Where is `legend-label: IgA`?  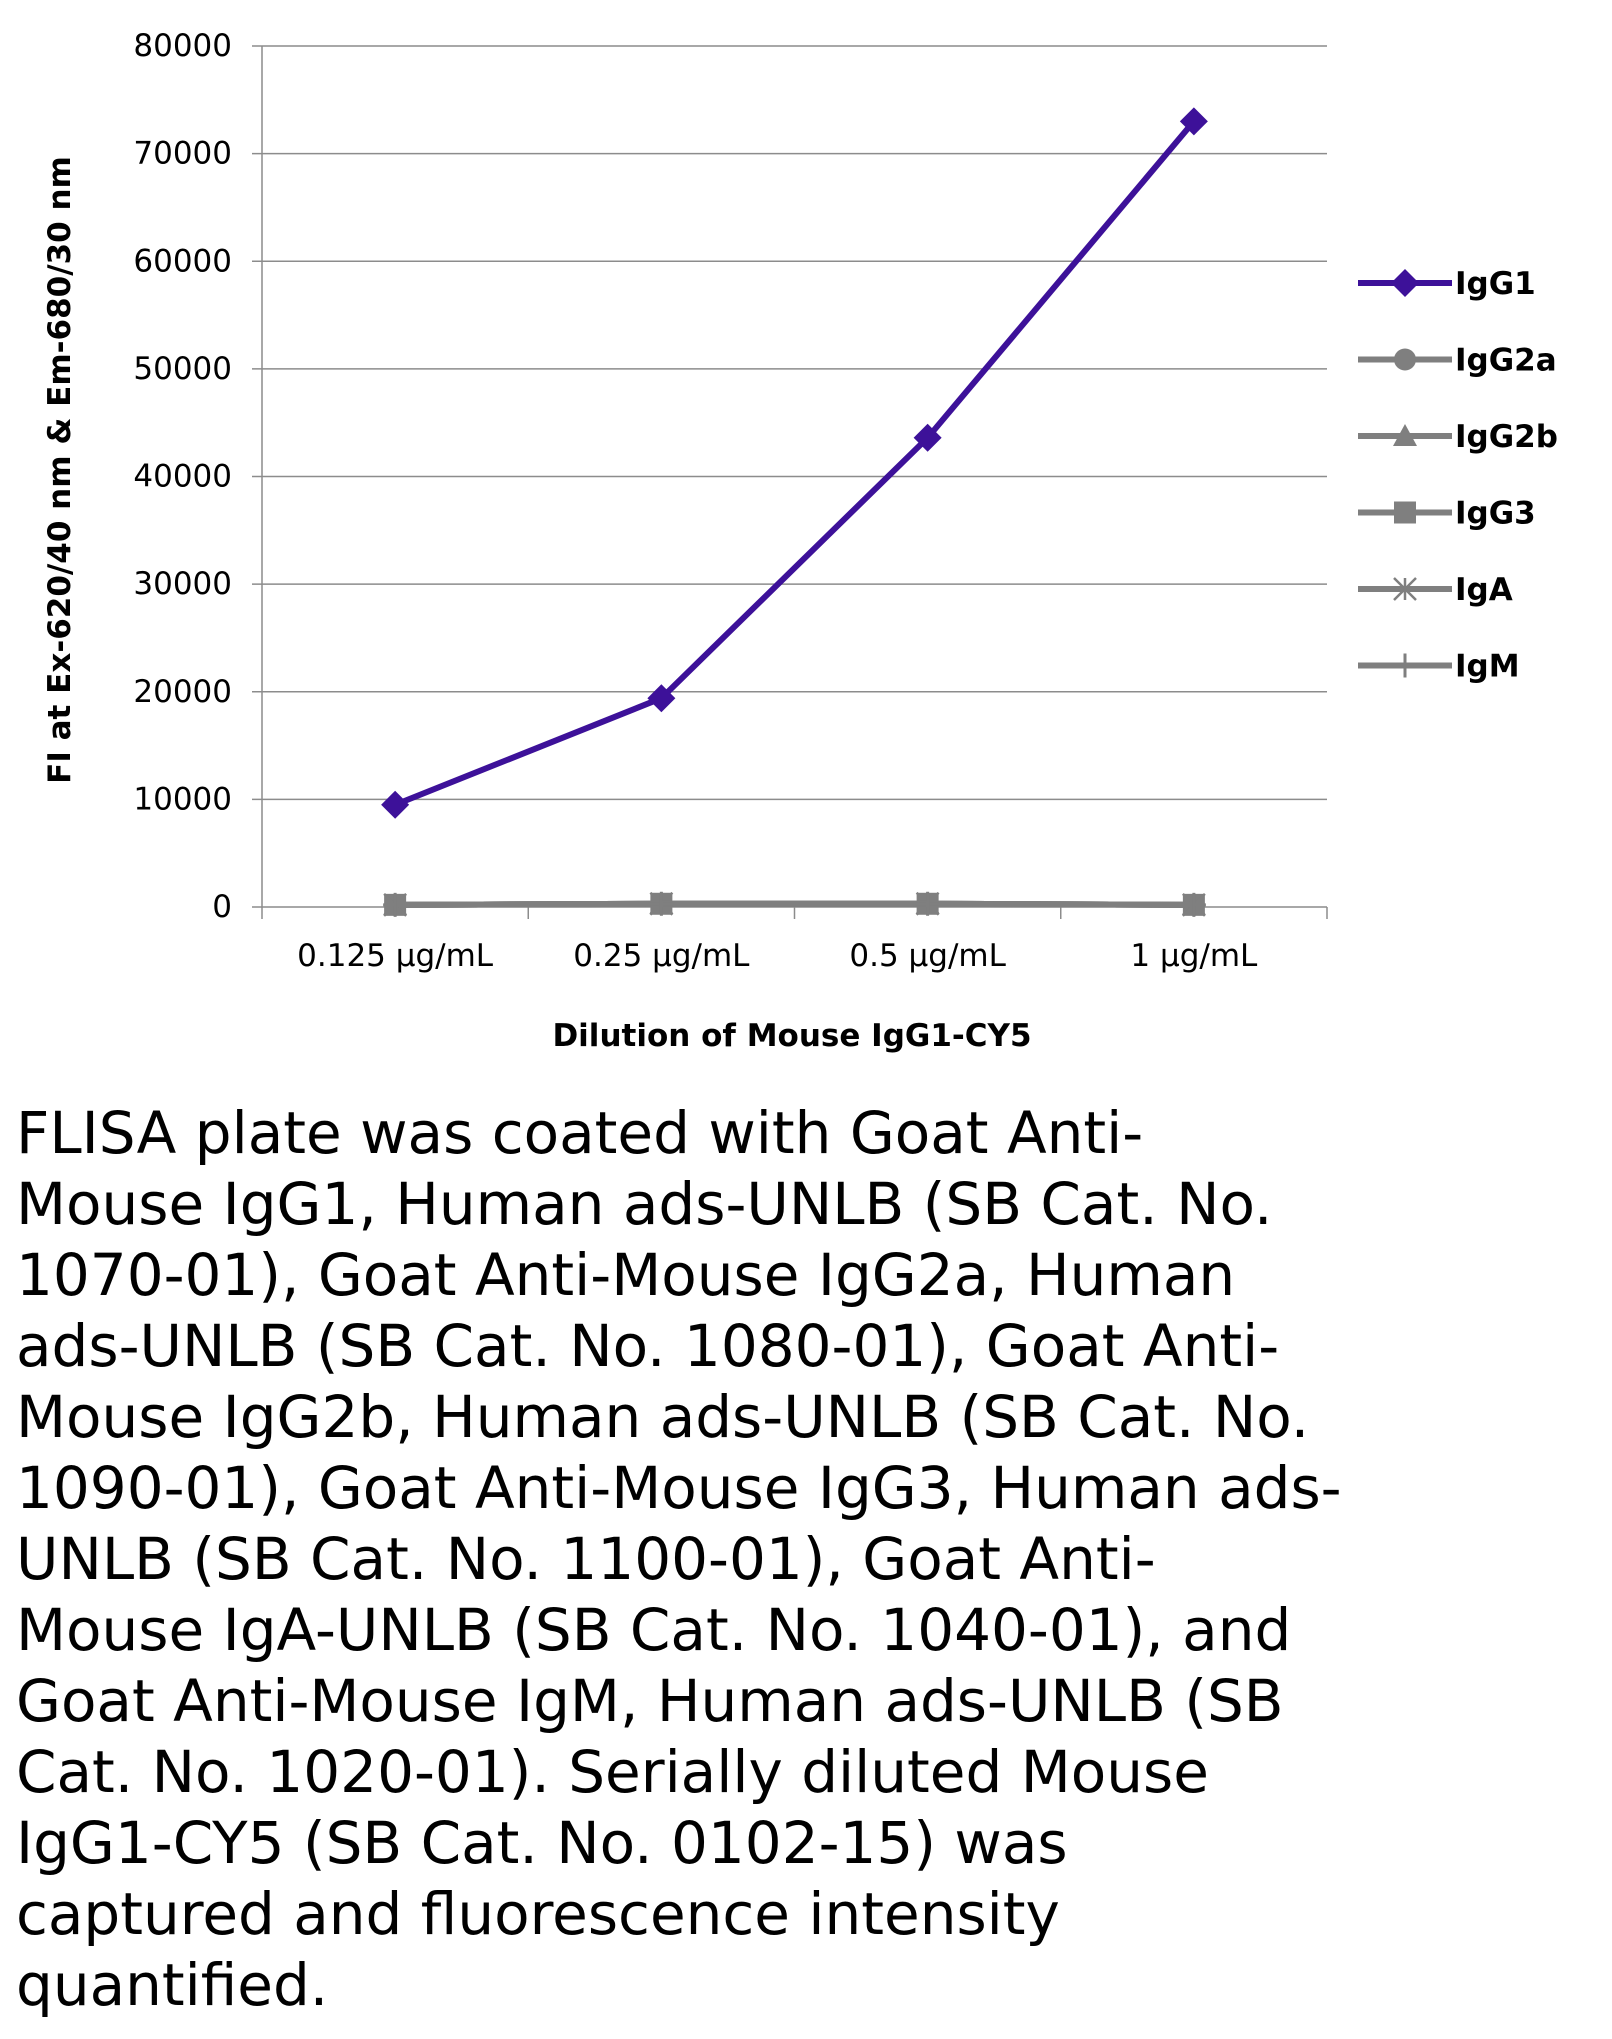
legend-label: IgA is located at coordinates (1484, 590).